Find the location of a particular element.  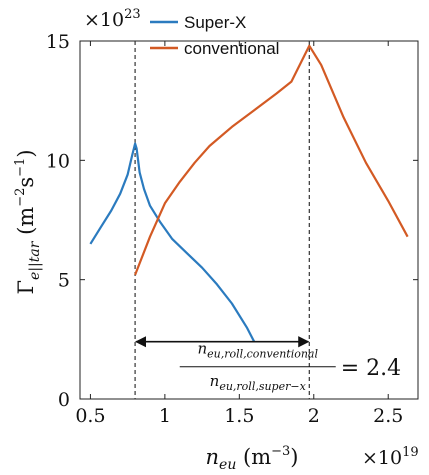

x-tick-label: 1 is located at coordinates (165, 416).